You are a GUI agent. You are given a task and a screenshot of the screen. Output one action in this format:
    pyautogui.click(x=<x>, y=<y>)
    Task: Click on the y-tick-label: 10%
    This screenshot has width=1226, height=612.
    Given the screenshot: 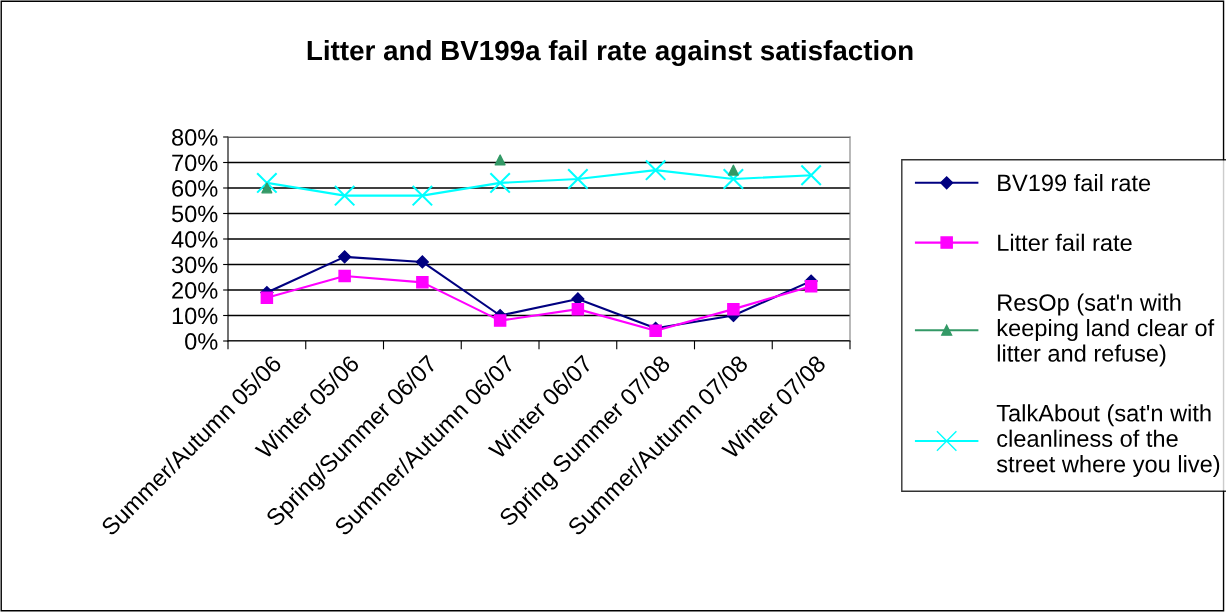 What is the action you would take?
    pyautogui.click(x=195, y=316)
    